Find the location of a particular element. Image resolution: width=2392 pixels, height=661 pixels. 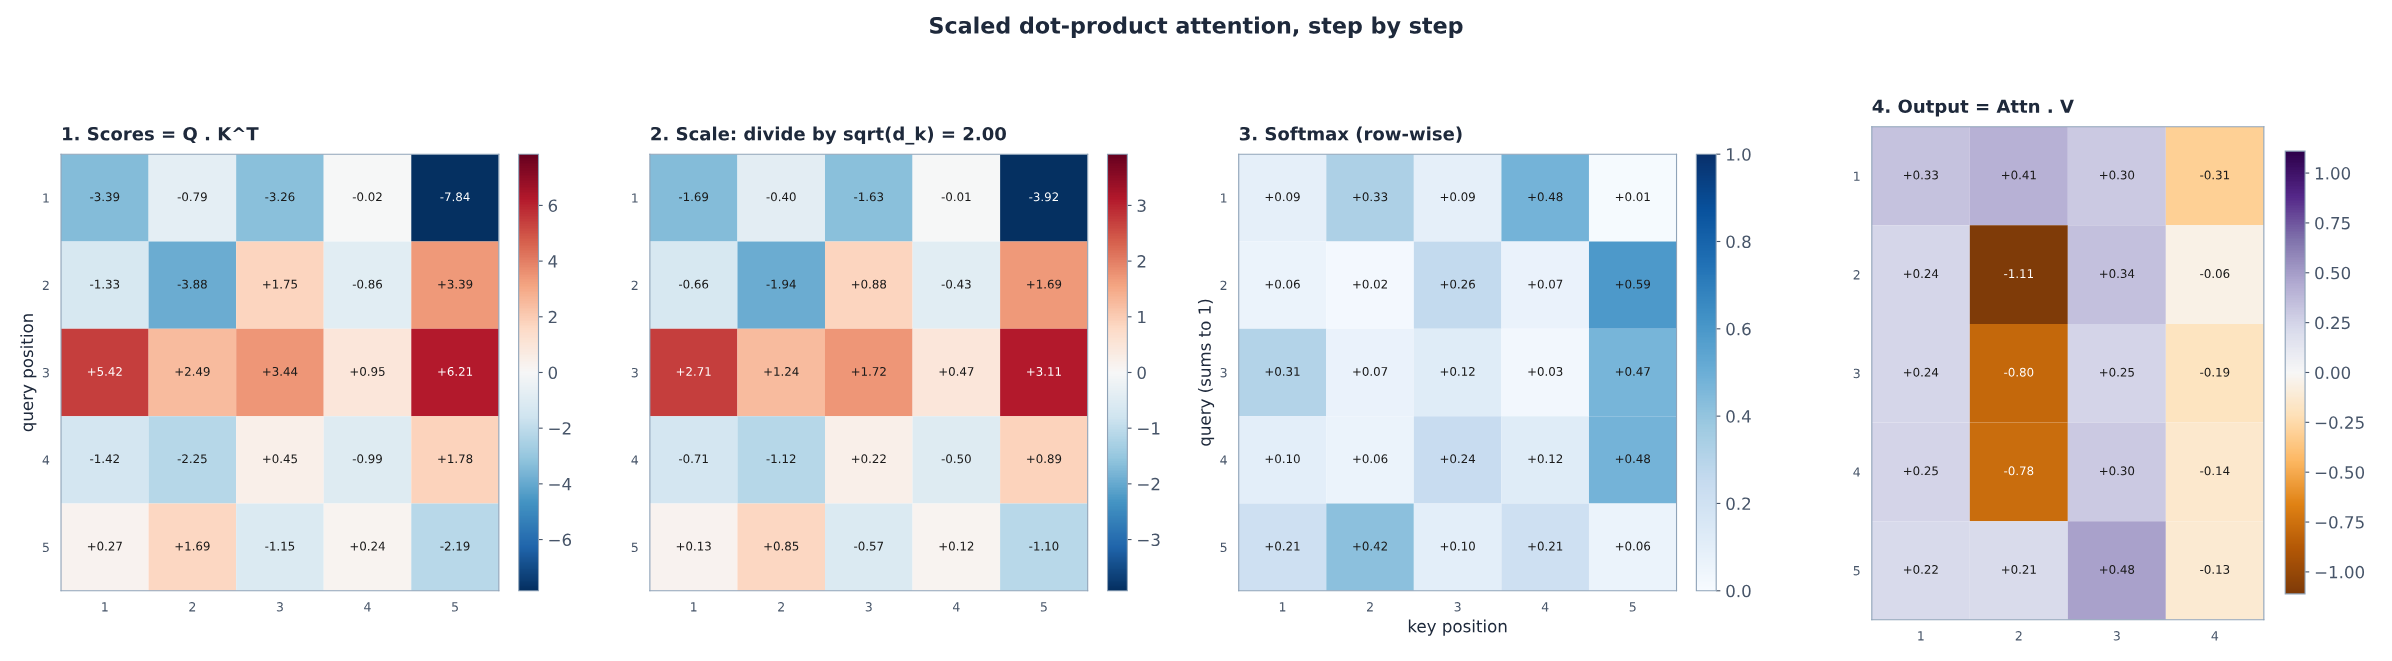

data-label: -3.88 is located at coordinates (192, 284).